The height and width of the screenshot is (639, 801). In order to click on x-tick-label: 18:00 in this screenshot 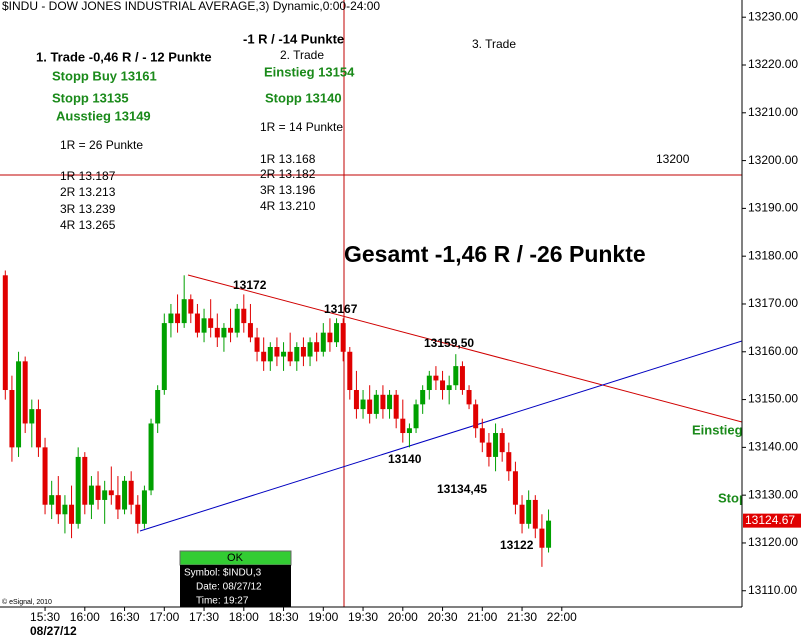, I will do `click(244, 617)`.